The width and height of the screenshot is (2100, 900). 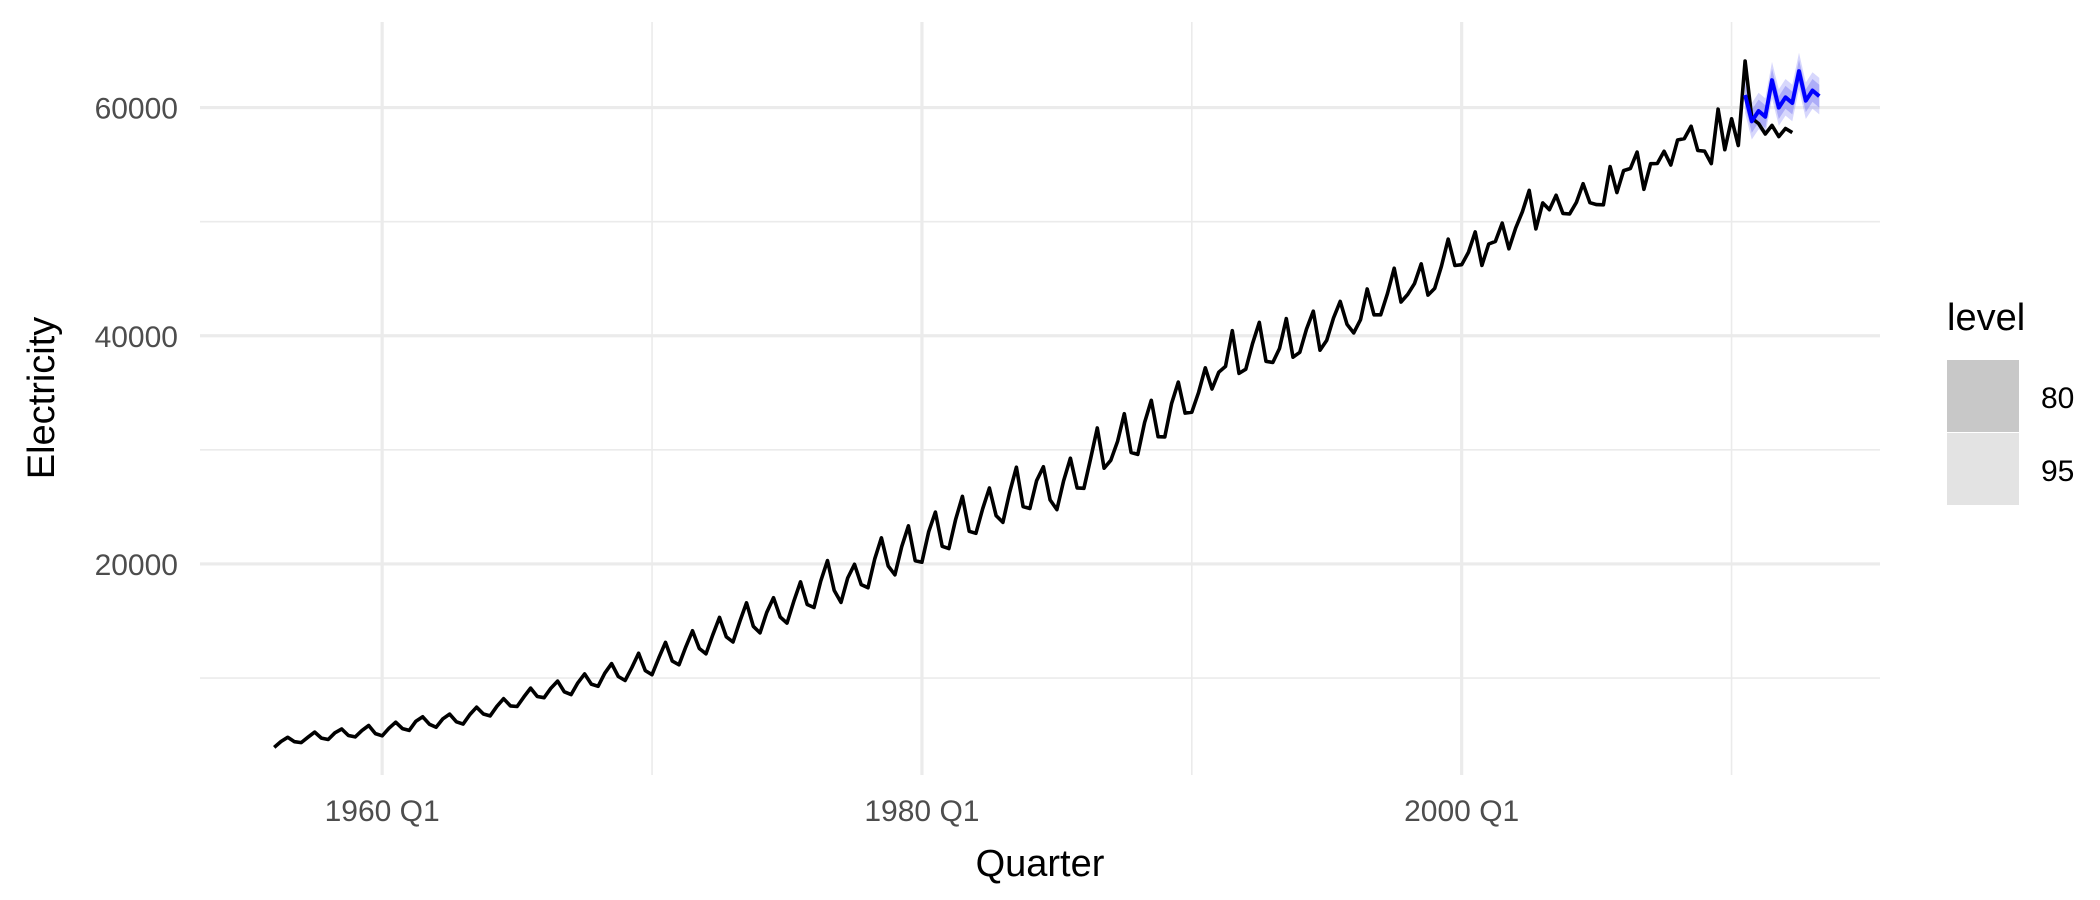 What do you see at coordinates (2057, 398) in the screenshot?
I see `legend-label-80: 80` at bounding box center [2057, 398].